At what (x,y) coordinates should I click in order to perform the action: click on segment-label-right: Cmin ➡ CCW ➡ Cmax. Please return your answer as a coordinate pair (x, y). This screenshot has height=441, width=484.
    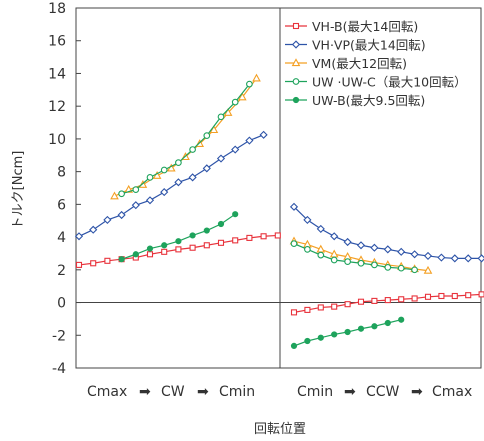
    Looking at the image, I should click on (384, 392).